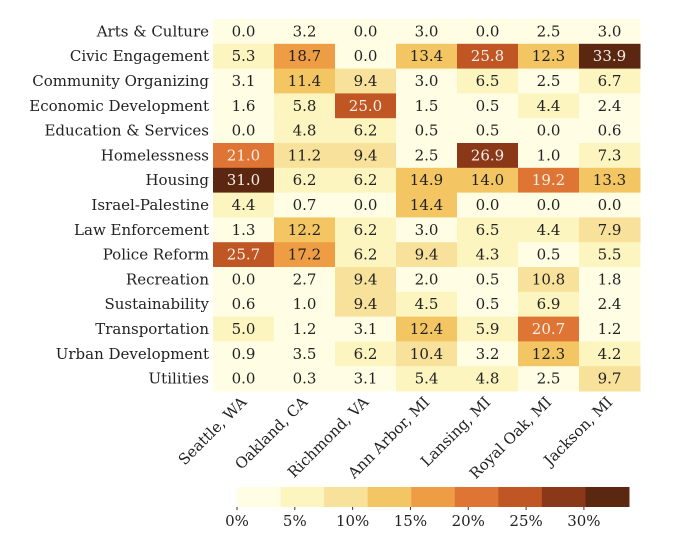 The width and height of the screenshot is (684, 546). I want to click on cell-value-label: 7.9, so click(610, 230).